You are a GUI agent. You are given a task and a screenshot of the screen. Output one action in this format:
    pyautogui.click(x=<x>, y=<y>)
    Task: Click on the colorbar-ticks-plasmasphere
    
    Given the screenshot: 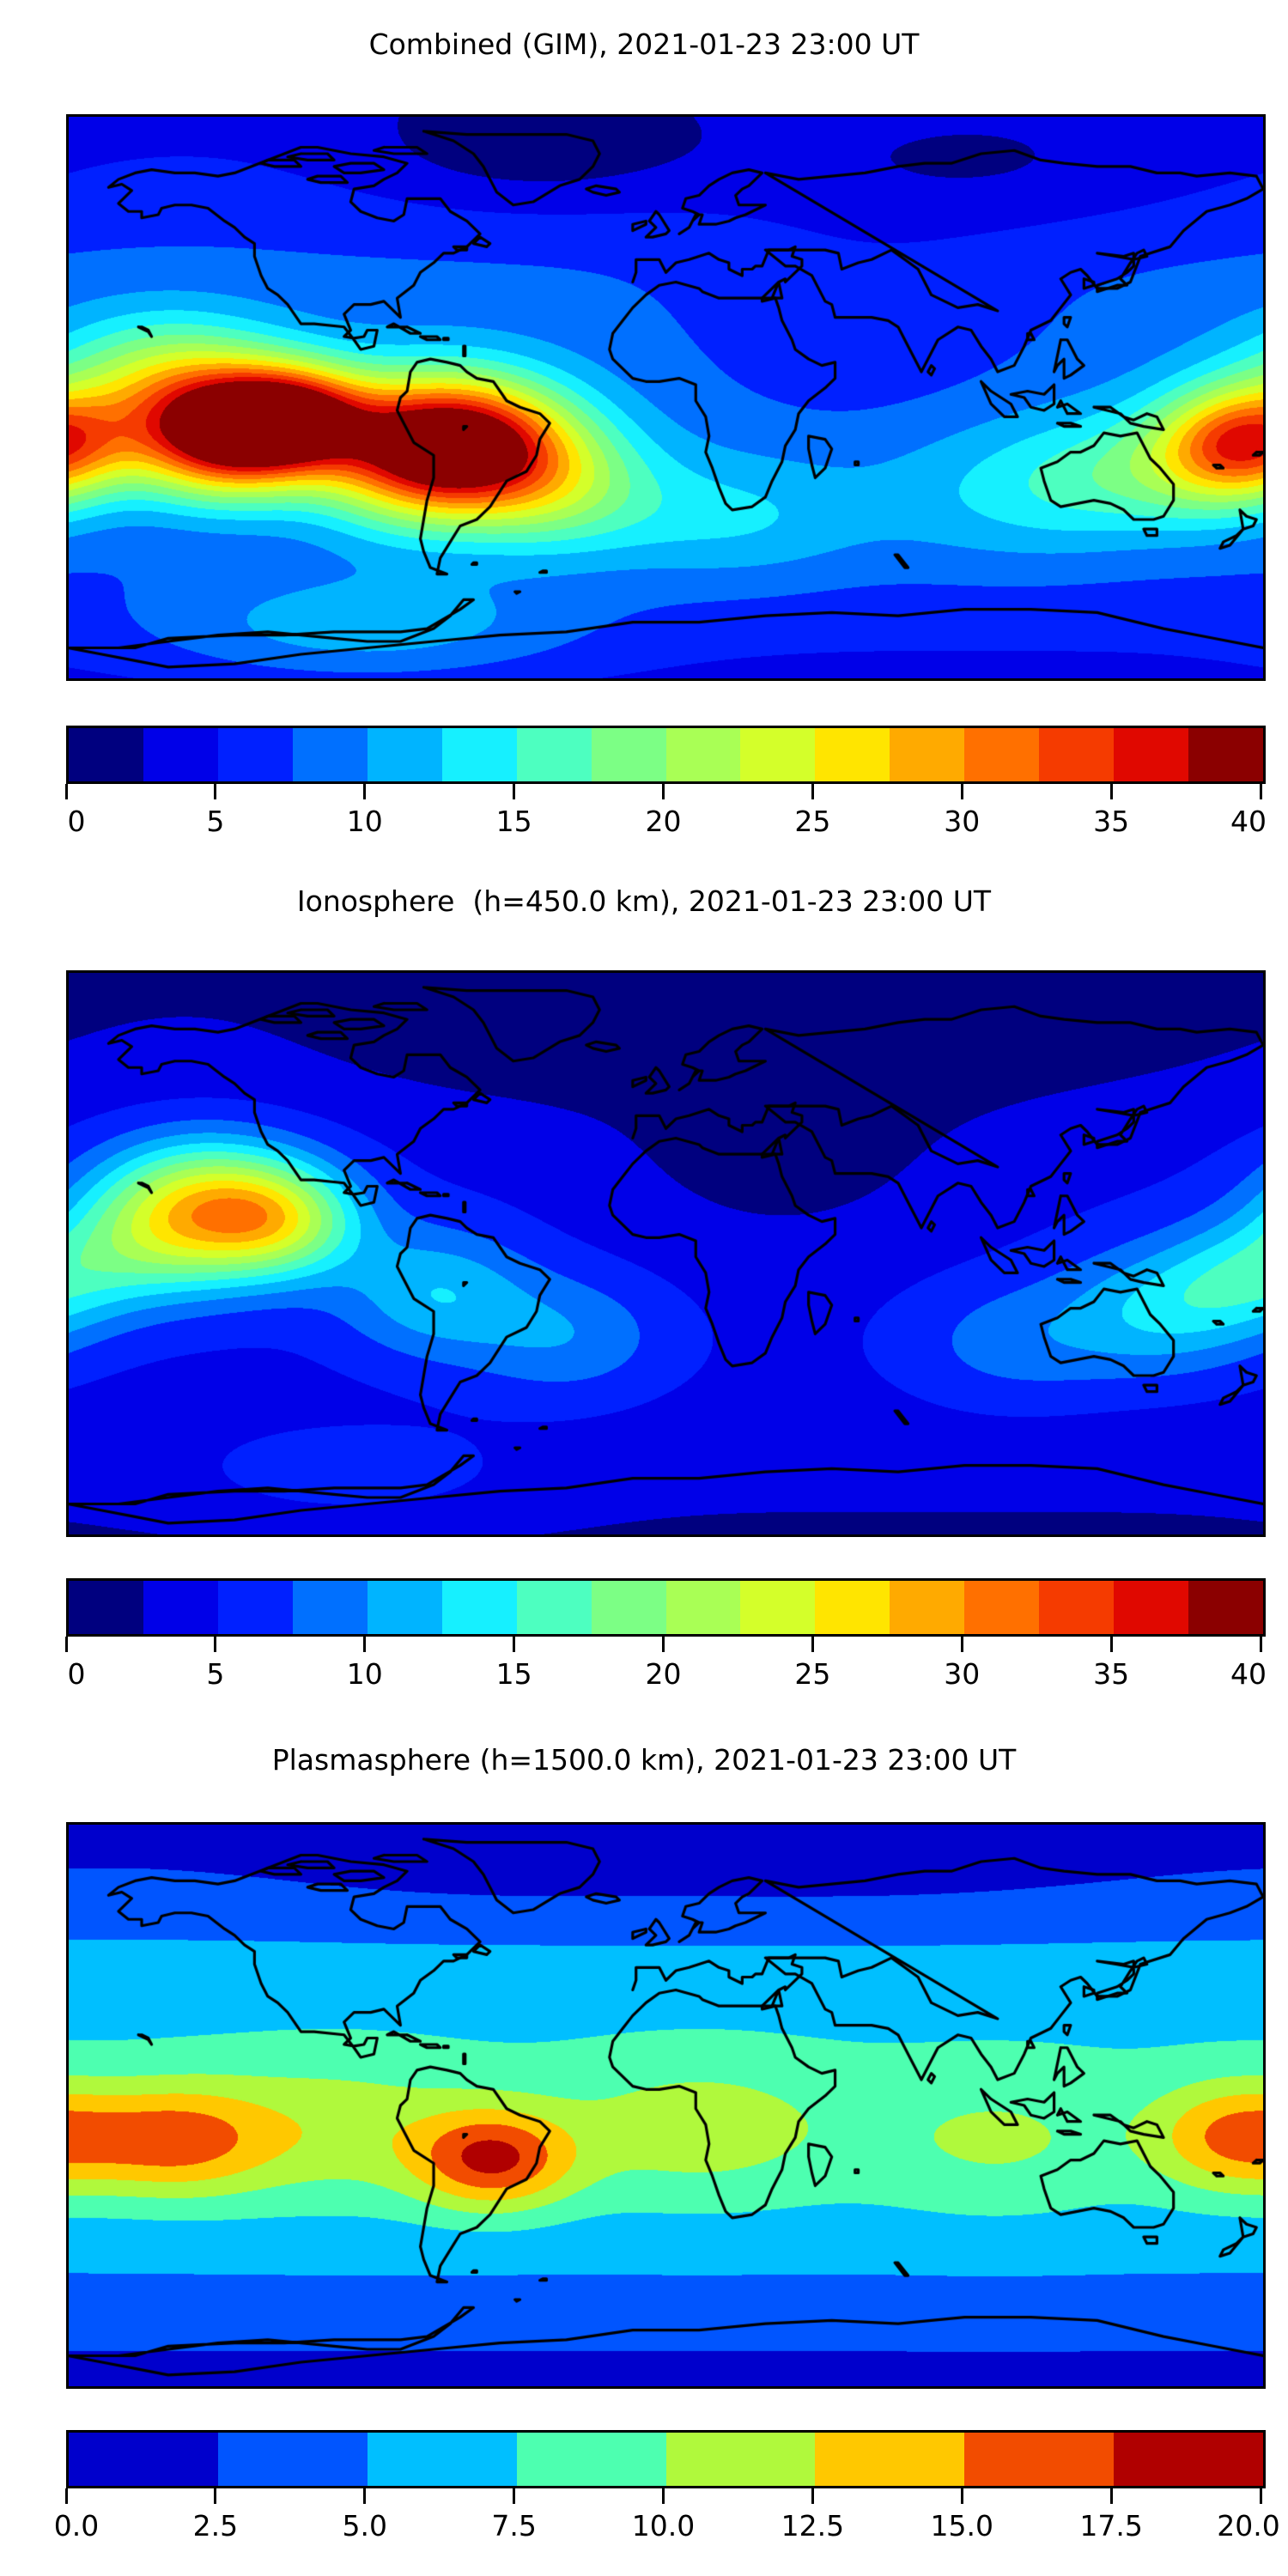 What is the action you would take?
    pyautogui.click(x=663, y=2497)
    